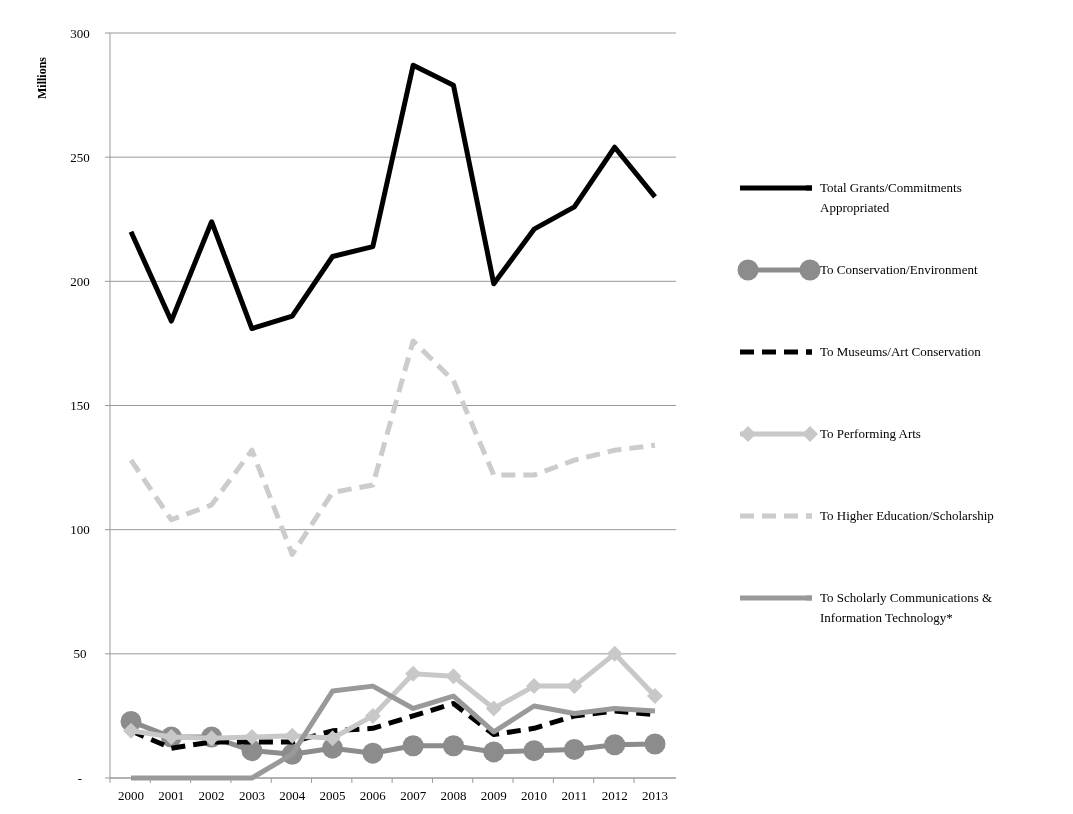  Describe the element at coordinates (211, 795) in the screenshot. I see `x-tick-label: 2002` at that location.